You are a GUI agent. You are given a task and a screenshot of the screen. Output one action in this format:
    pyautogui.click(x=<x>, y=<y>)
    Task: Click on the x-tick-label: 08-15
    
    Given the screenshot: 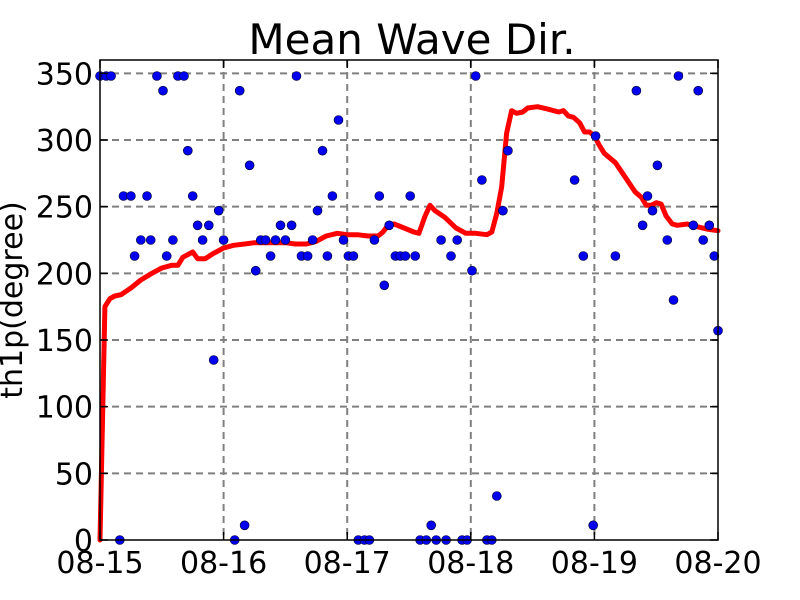 What is the action you would take?
    pyautogui.click(x=99, y=563)
    